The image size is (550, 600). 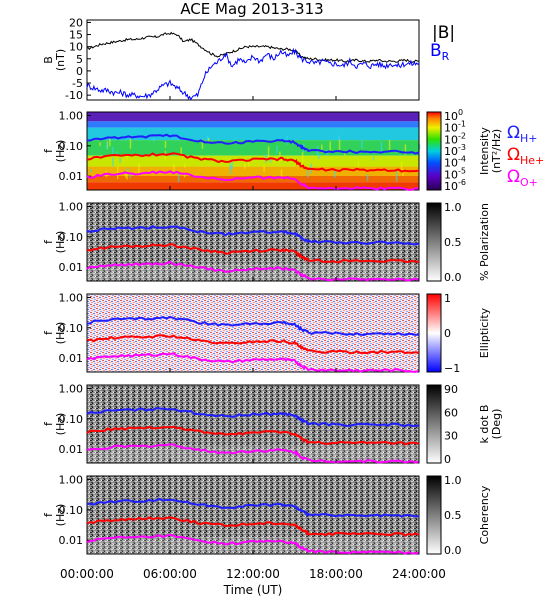 I want to click on b-magnitude-series-line, so click(x=253, y=47).